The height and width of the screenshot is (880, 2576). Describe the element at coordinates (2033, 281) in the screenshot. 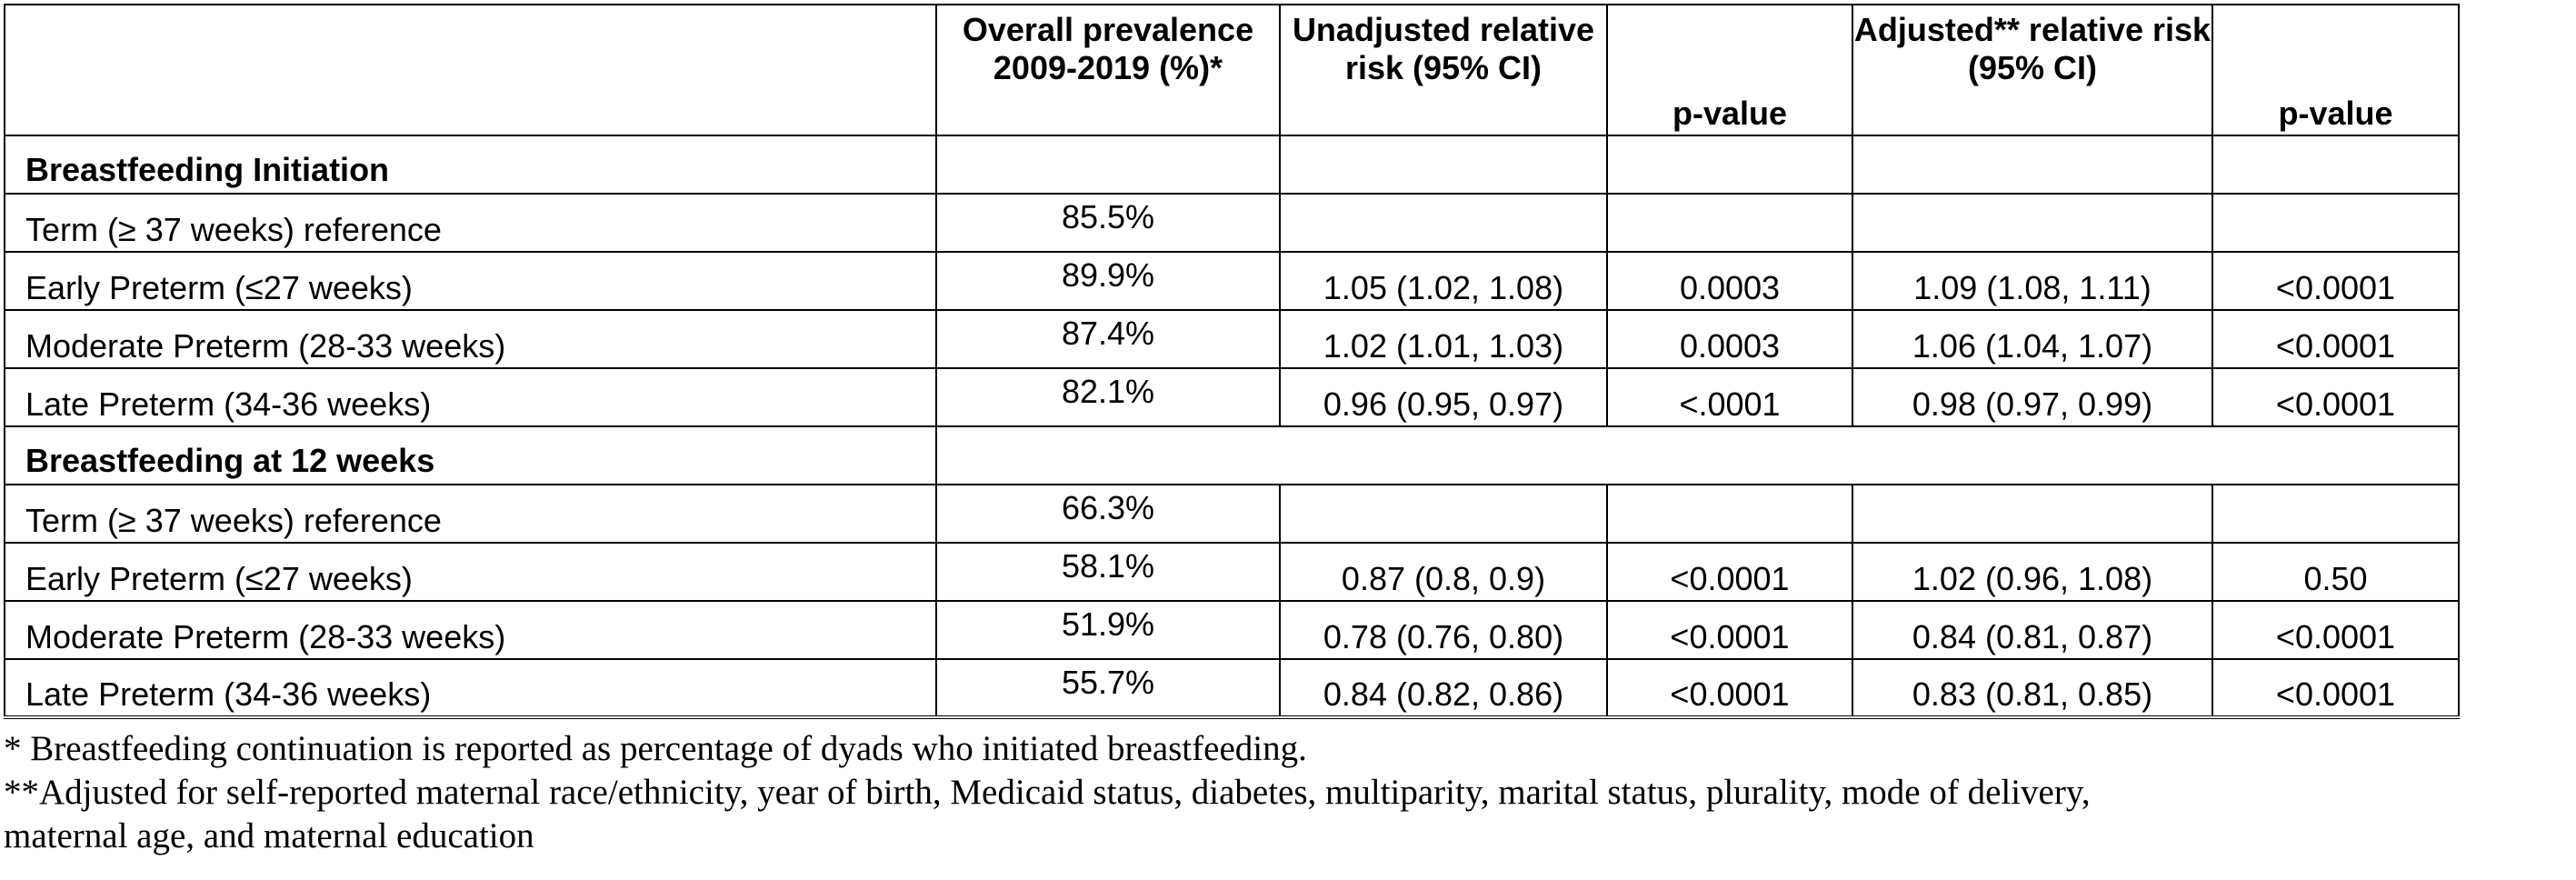

I see `adjusted-rr: 1.09 (1.08, 1.11)` at that location.